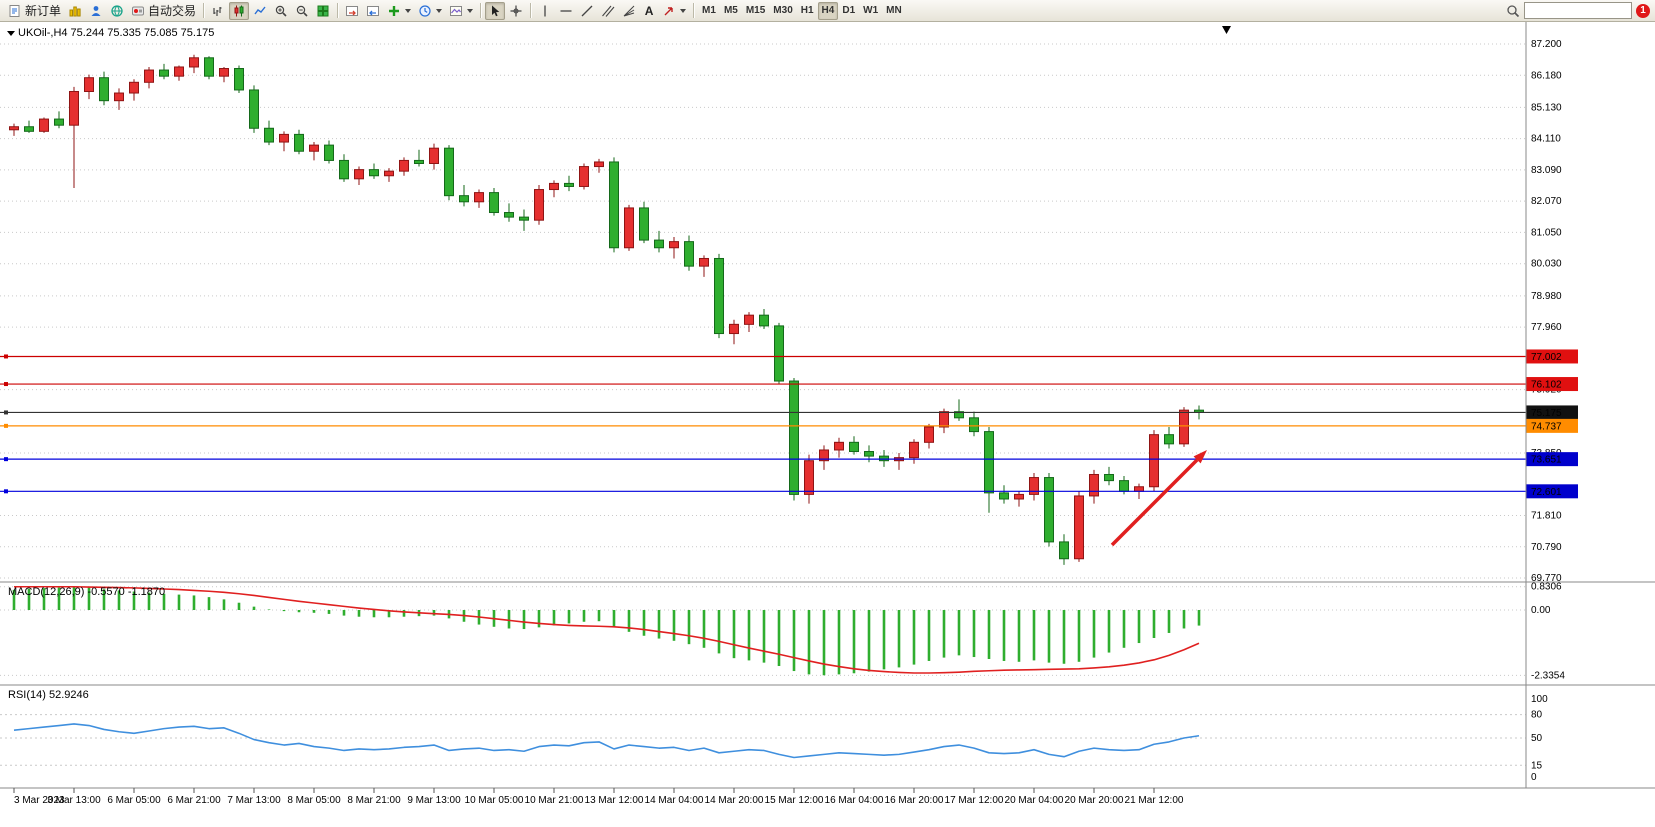 The image size is (1655, 827). Describe the element at coordinates (755, 11) in the screenshot. I see `timeframe-m15-button: M15` at that location.